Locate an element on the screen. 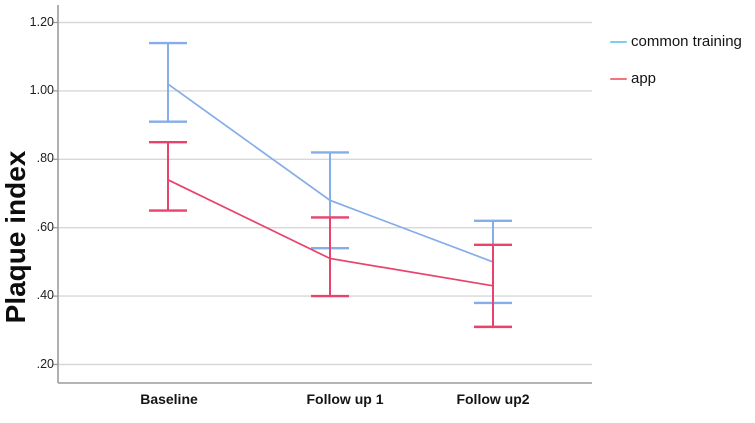 This screenshot has width=755, height=423. legend-item-app: app is located at coordinates (676, 78).